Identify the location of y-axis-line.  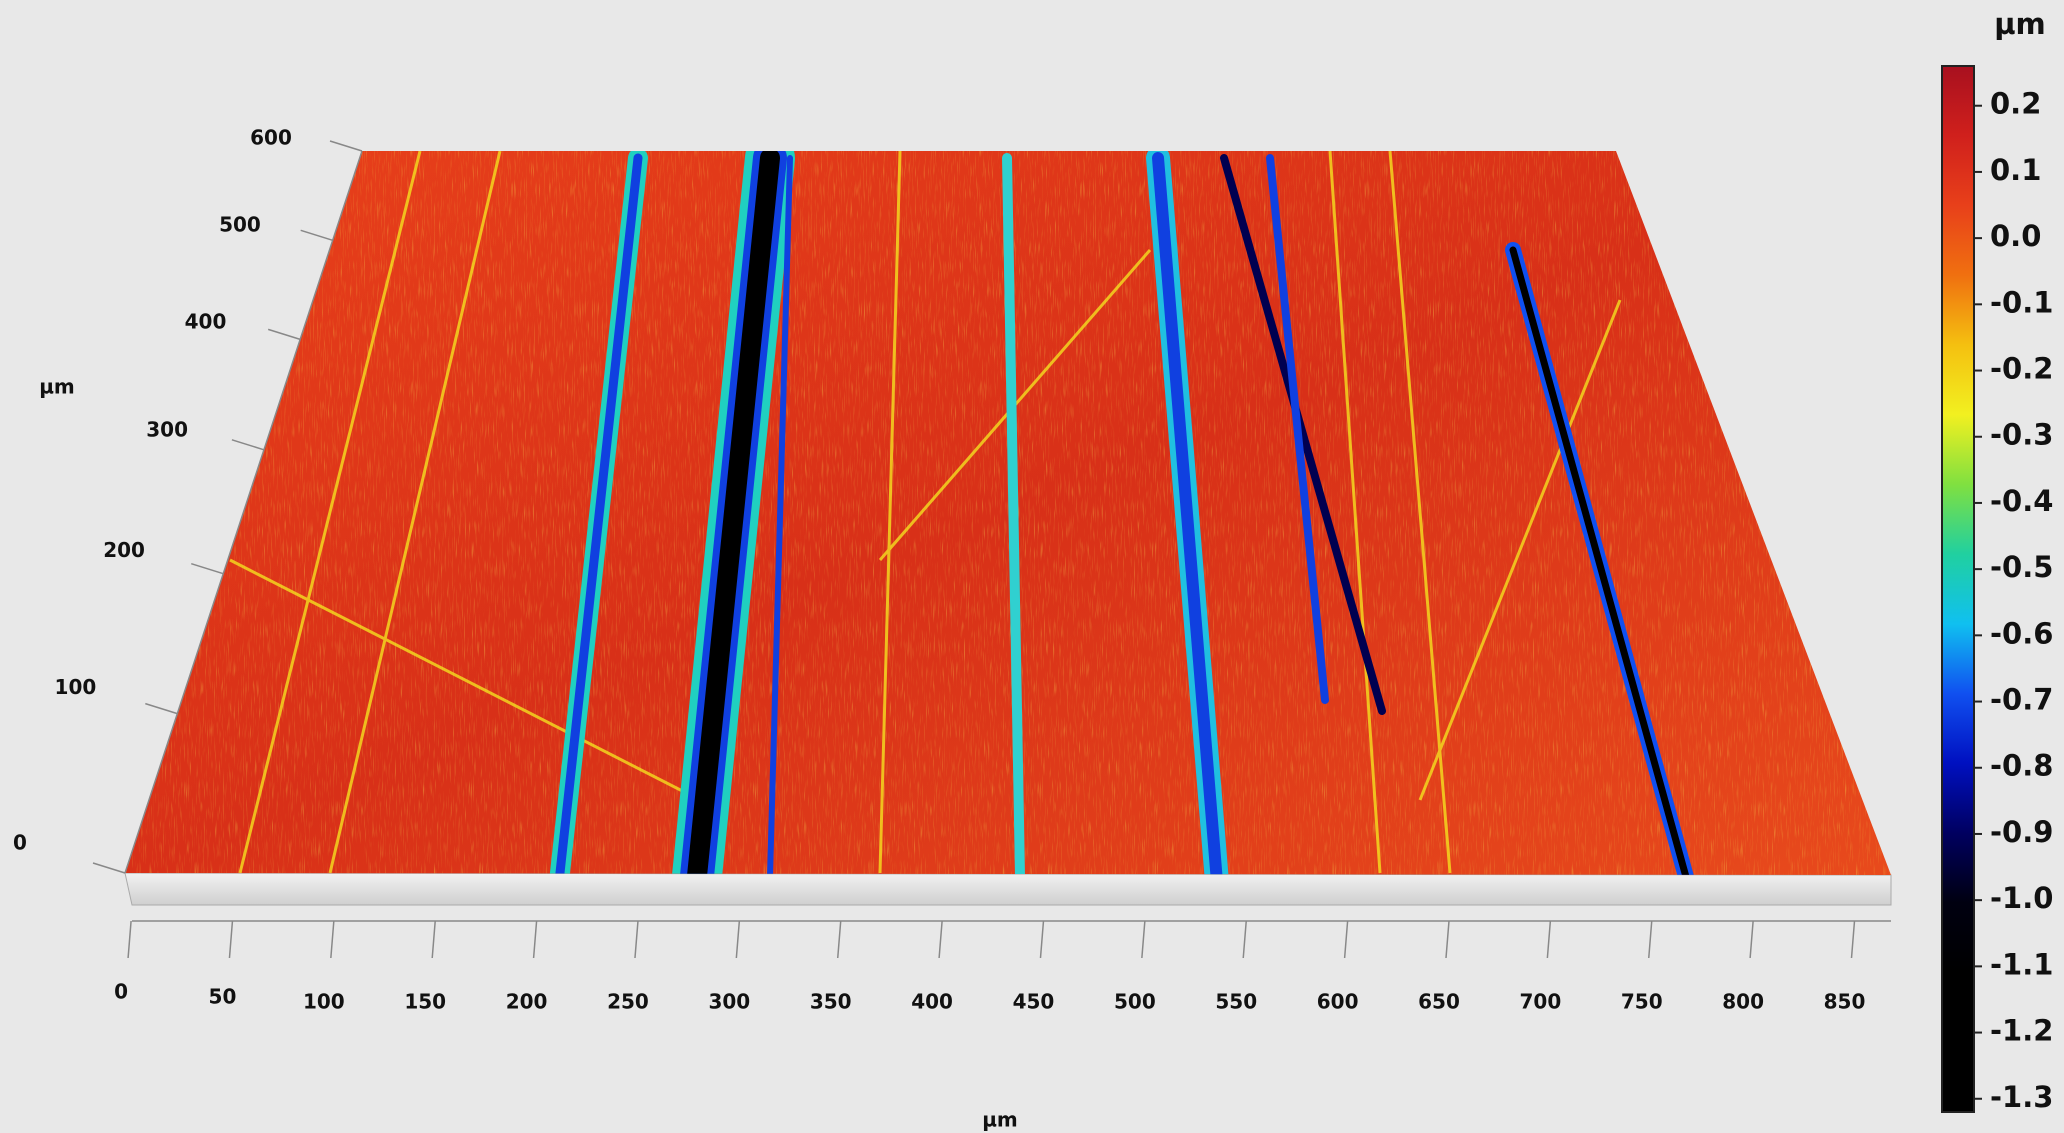
(243, 512).